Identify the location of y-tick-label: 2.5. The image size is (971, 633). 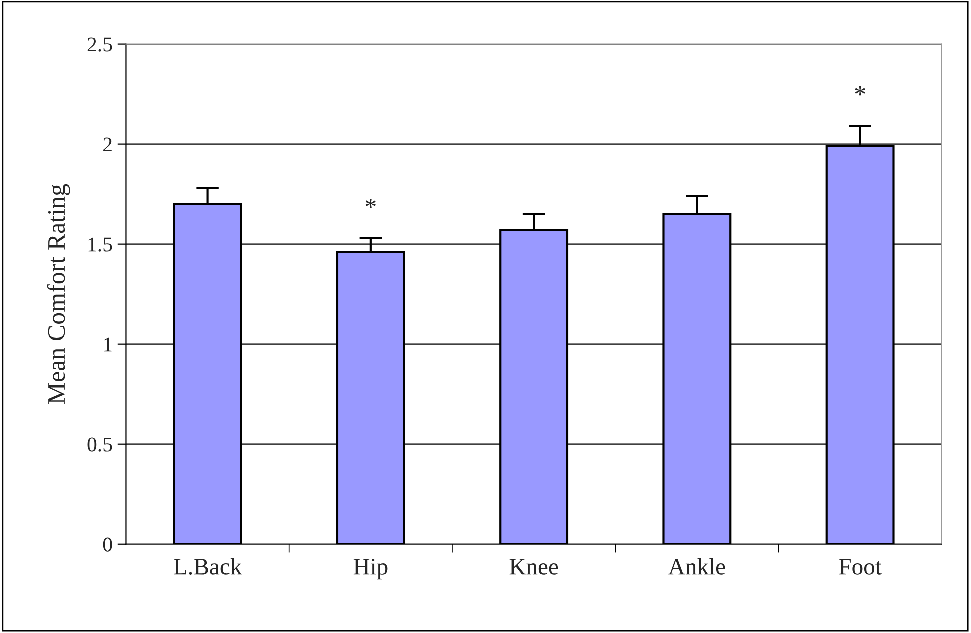
(100, 45).